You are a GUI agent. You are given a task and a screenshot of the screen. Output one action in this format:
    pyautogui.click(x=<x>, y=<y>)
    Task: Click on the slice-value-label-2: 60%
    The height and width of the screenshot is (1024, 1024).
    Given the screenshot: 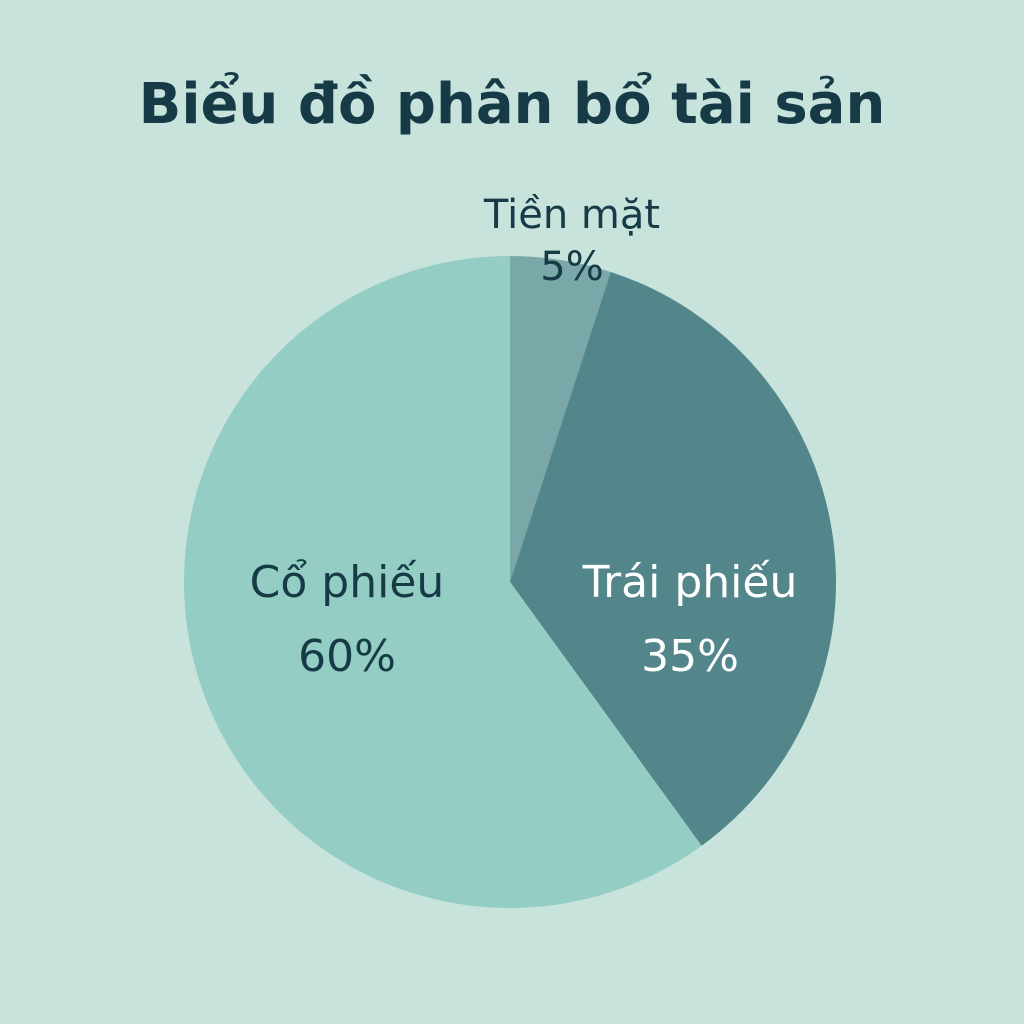 What is the action you would take?
    pyautogui.click(x=347, y=656)
    